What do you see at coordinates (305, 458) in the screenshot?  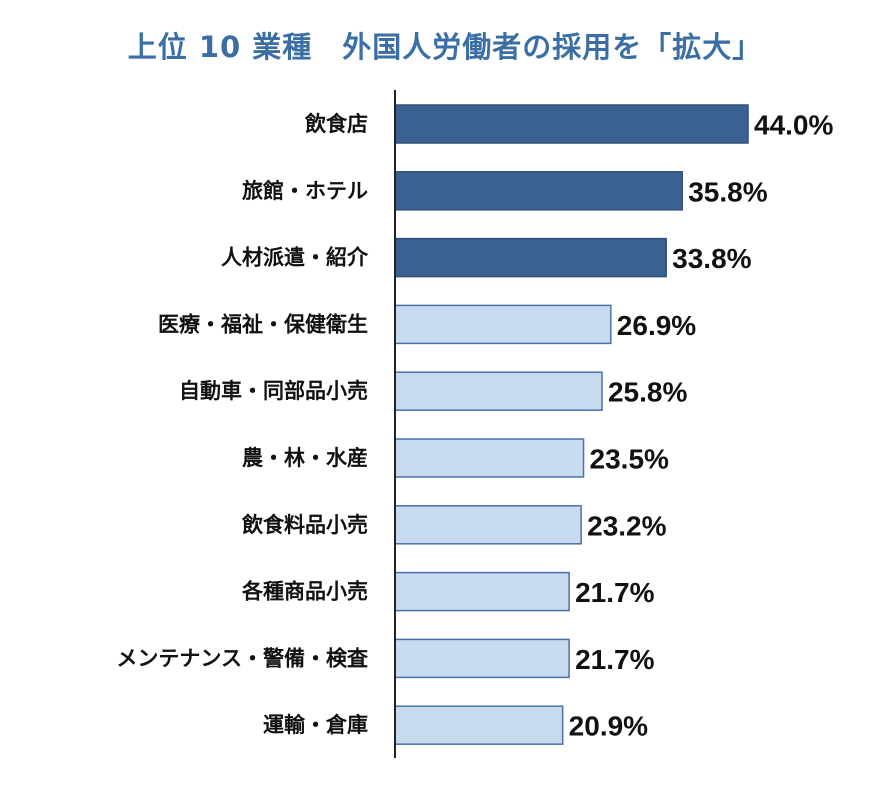 I see `category-label-6: 農・林・水産` at bounding box center [305, 458].